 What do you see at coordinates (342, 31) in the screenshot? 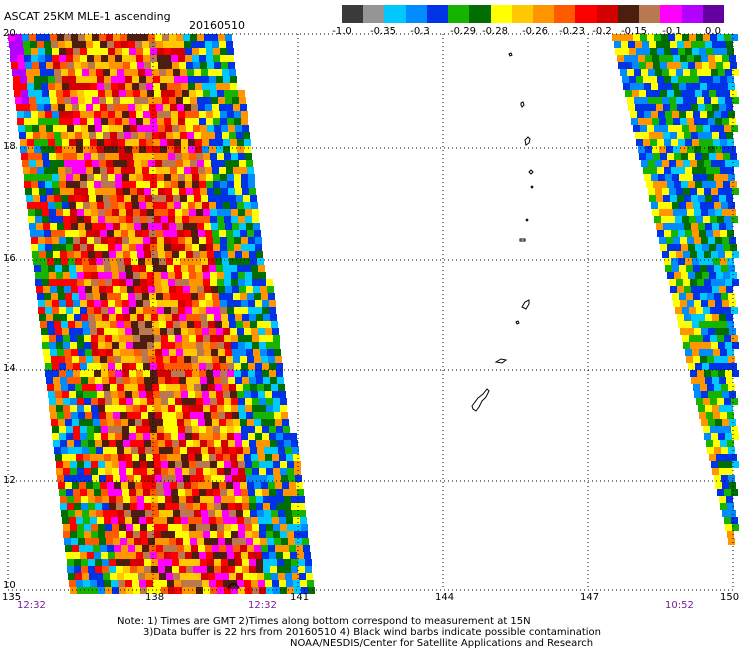
I see `colorbar-tick-label: -1.0` at bounding box center [342, 31].